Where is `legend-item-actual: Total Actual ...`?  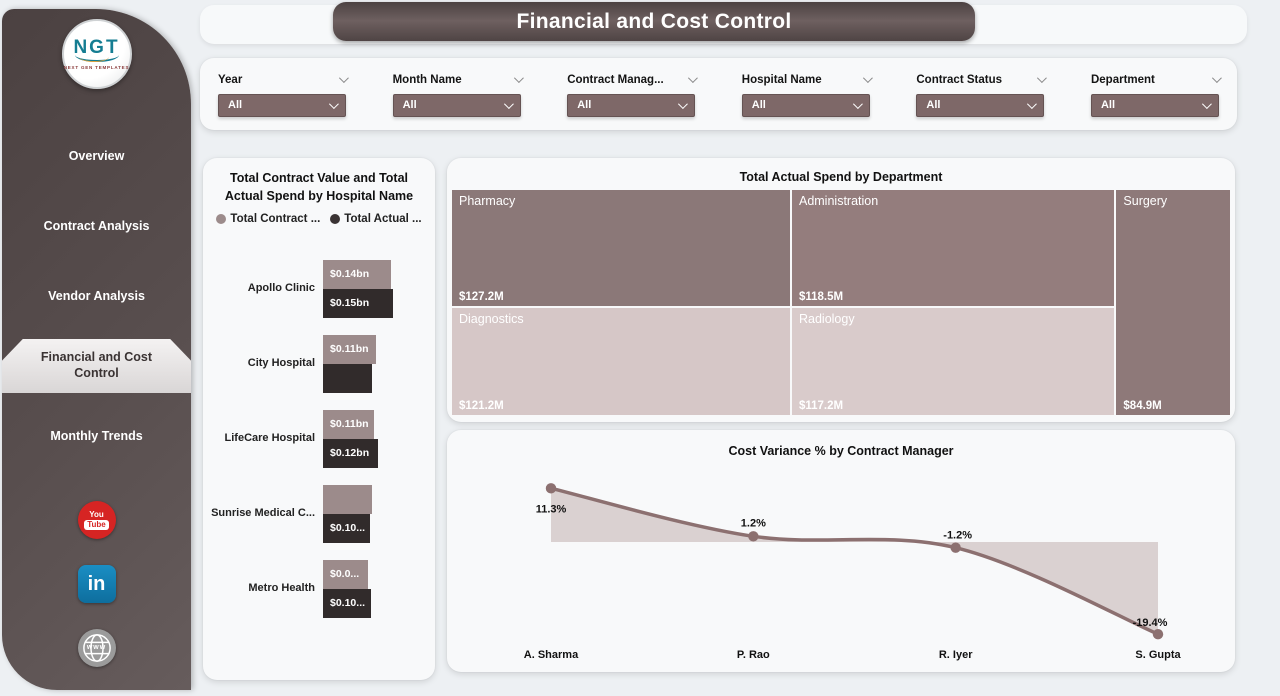
legend-item-actual: Total Actual ... is located at coordinates (376, 219).